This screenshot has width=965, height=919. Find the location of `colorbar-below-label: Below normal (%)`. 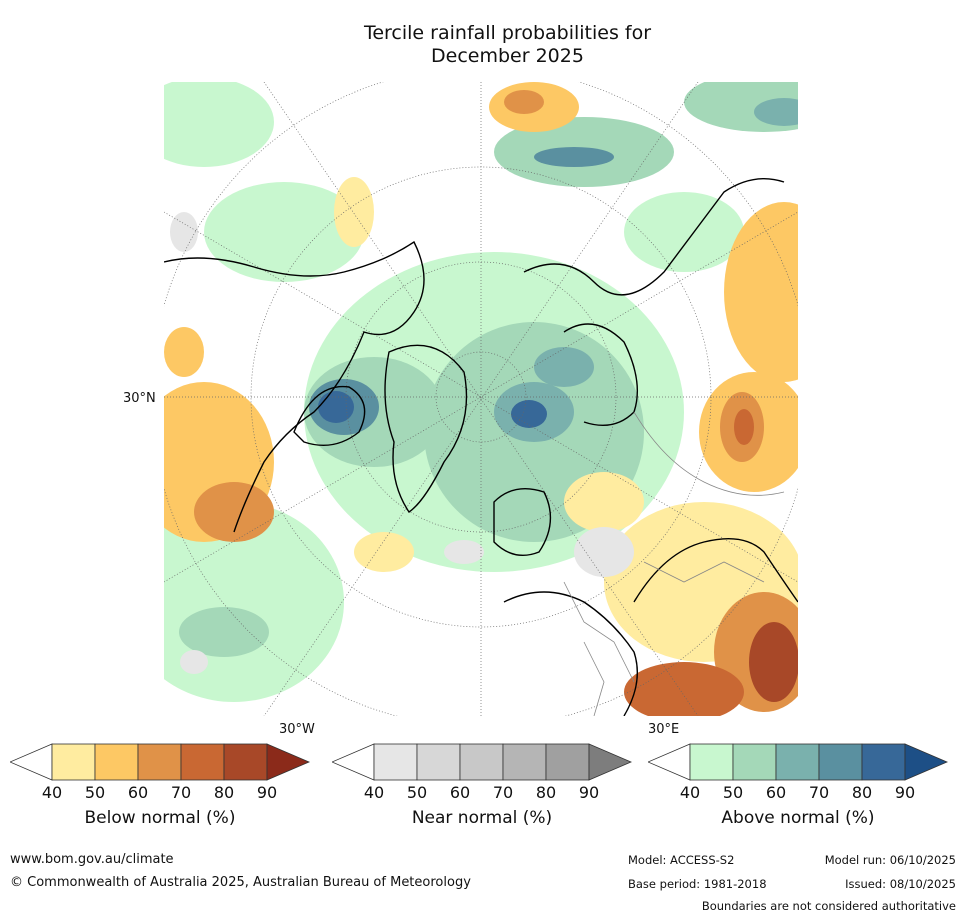

colorbar-below-label: Below normal (%) is located at coordinates (160, 818).